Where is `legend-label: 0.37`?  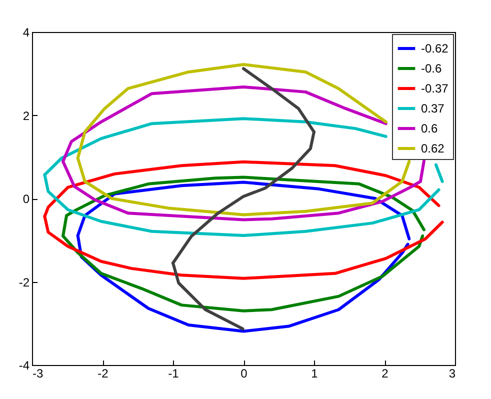
legend-label: 0.37 is located at coordinates (433, 109).